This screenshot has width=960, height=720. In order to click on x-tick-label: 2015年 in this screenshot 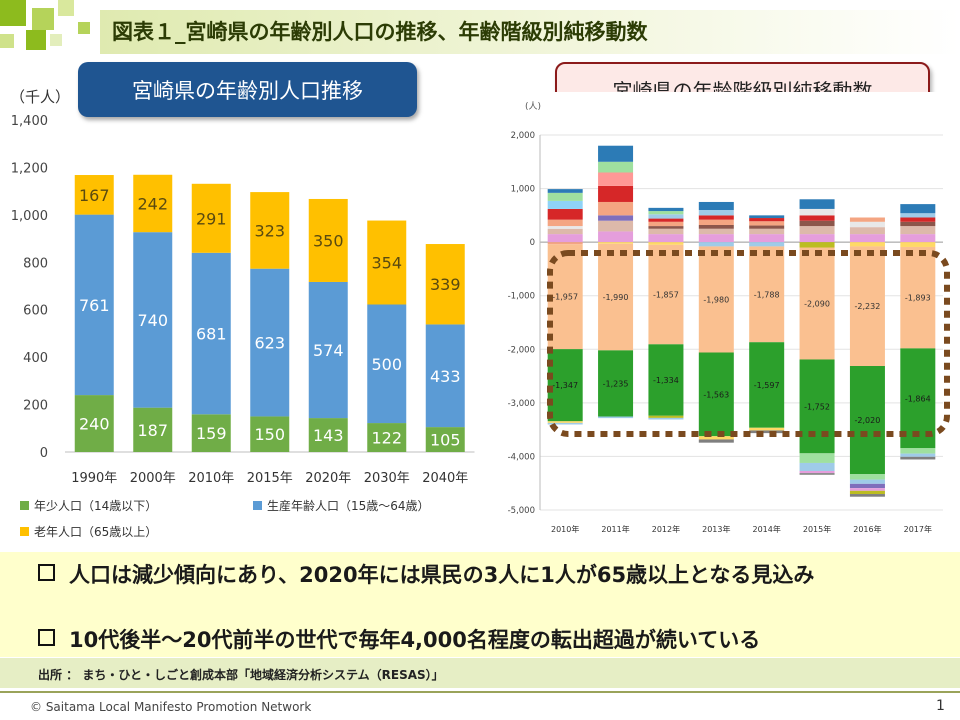, I will do `click(270, 478)`.